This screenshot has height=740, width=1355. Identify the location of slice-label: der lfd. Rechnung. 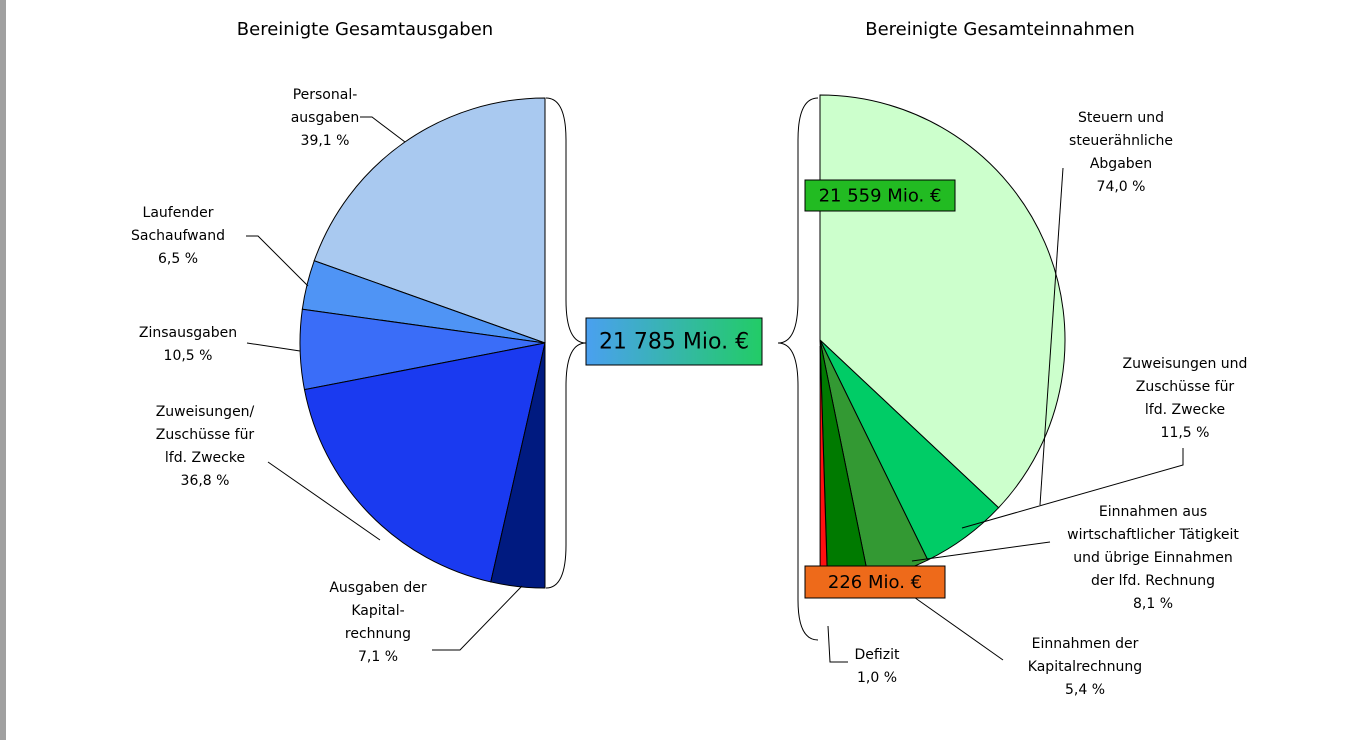
(1153, 581).